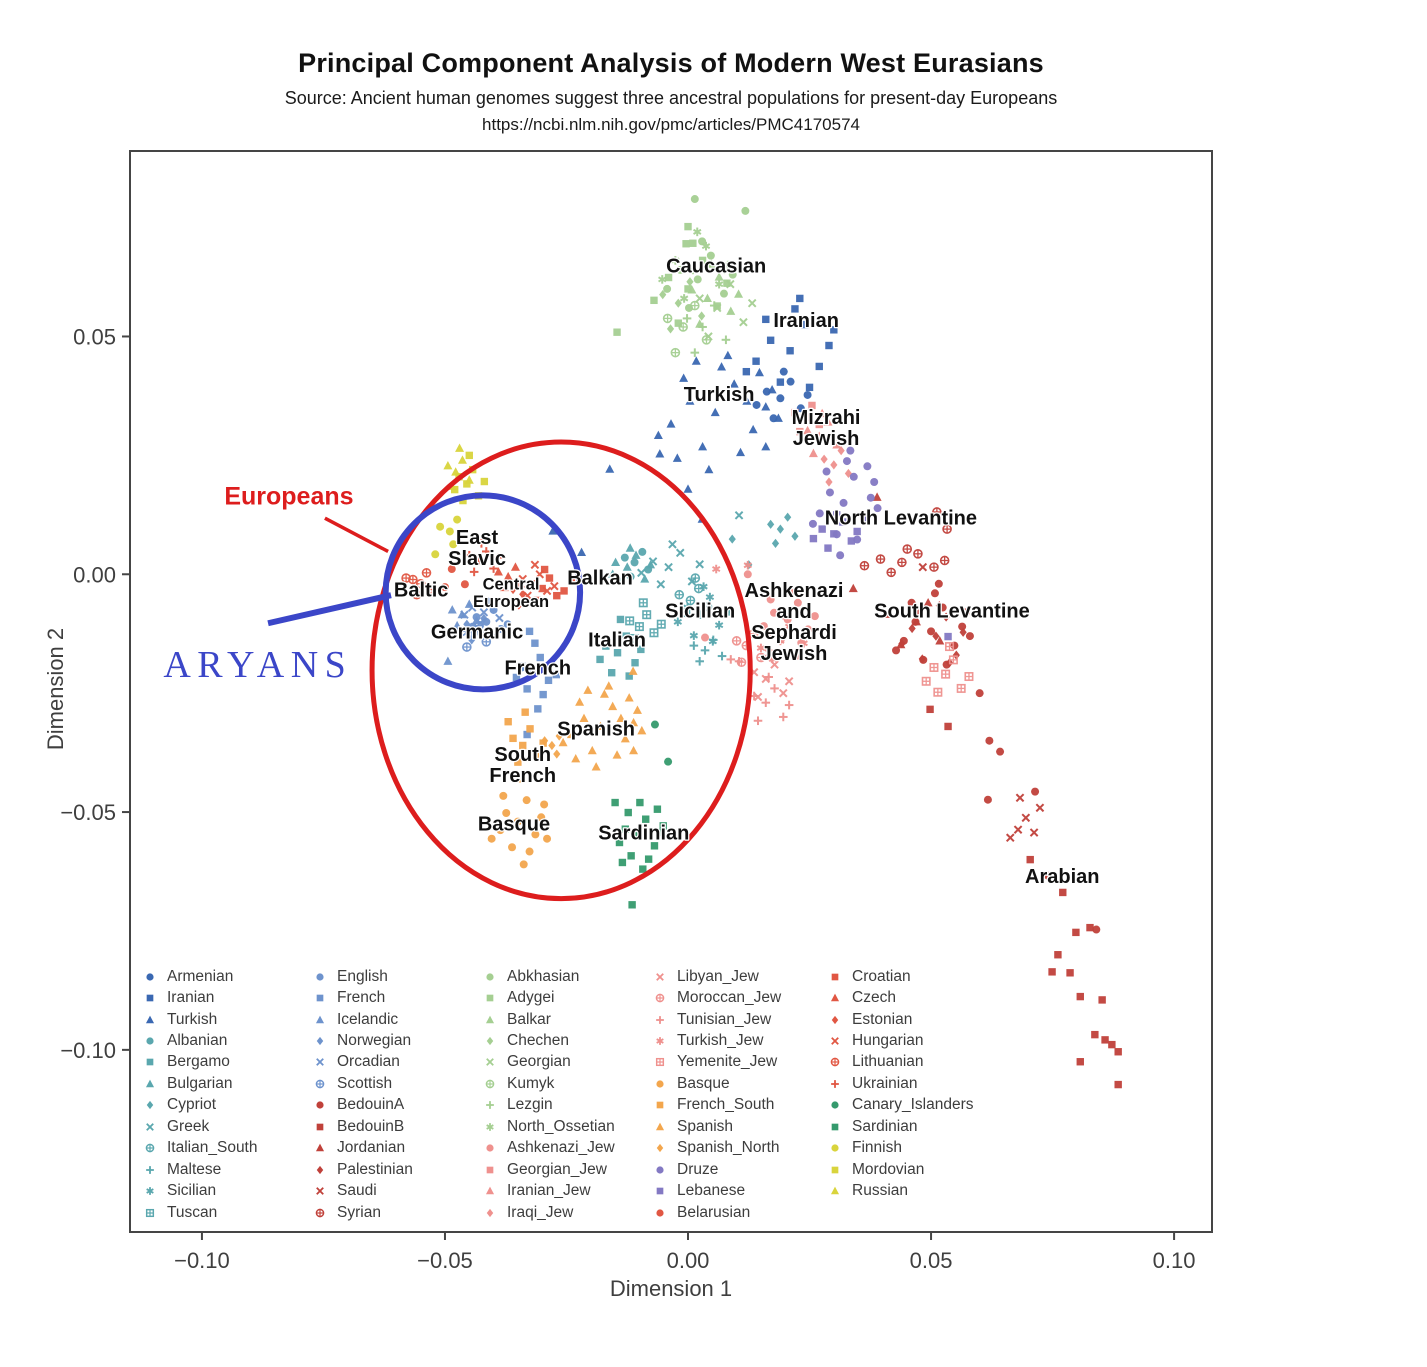  Describe the element at coordinates (446, 537) in the screenshot. I see `series-Finnish` at that location.